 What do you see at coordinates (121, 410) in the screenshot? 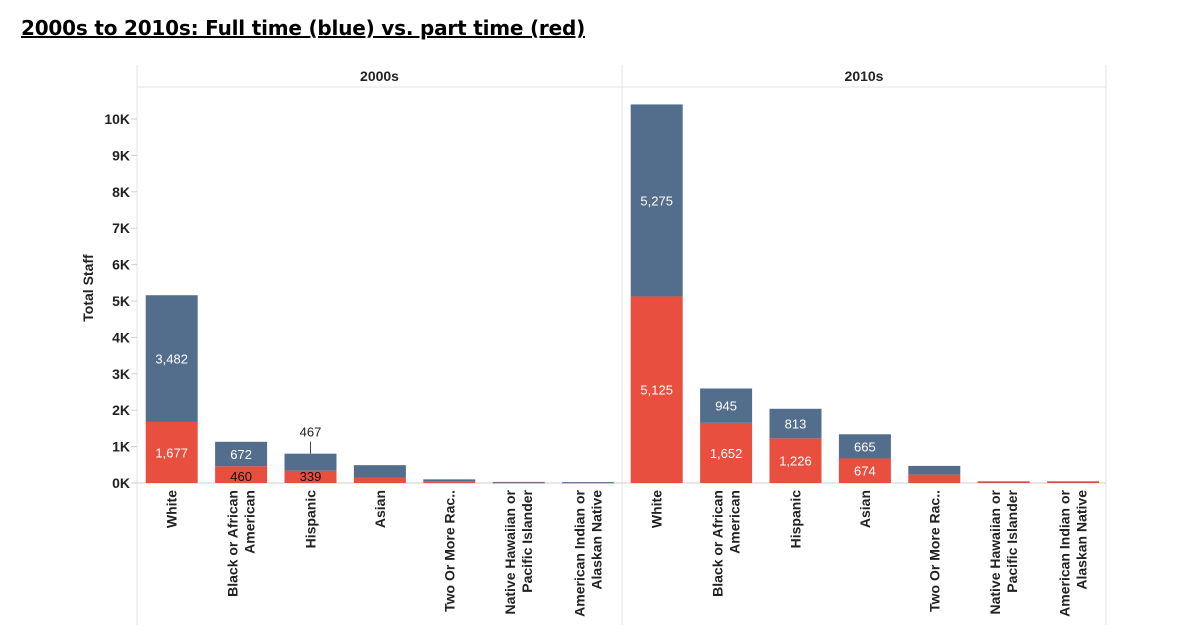
I see `y-tick-label: 2K` at bounding box center [121, 410].